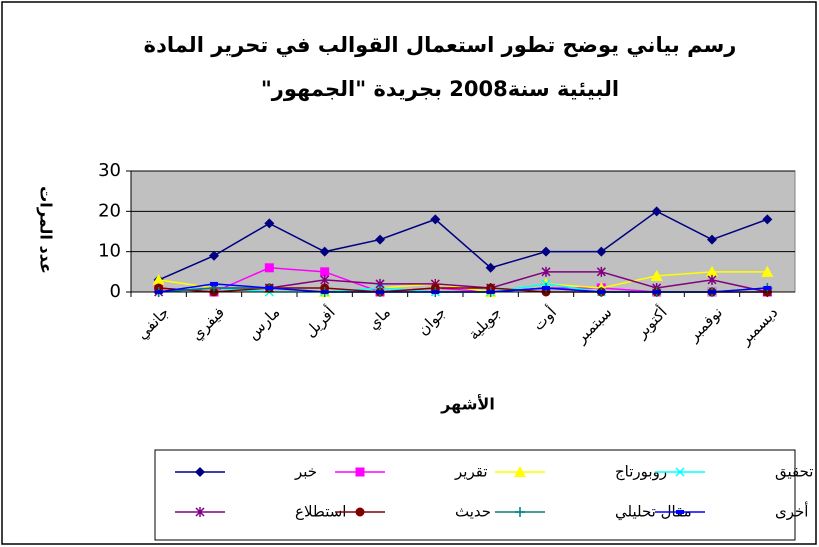  Describe the element at coordinates (473, 512) in the screenshot. I see `legend-label: حديث` at that location.